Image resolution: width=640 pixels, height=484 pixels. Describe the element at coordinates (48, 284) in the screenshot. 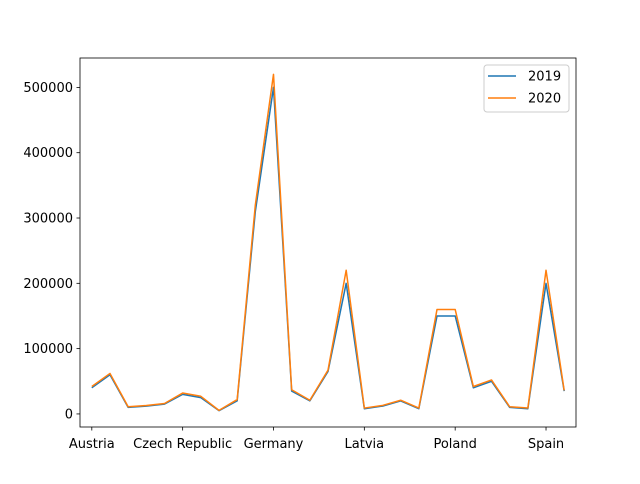

I see `y-tick-label: 200000` at that location.